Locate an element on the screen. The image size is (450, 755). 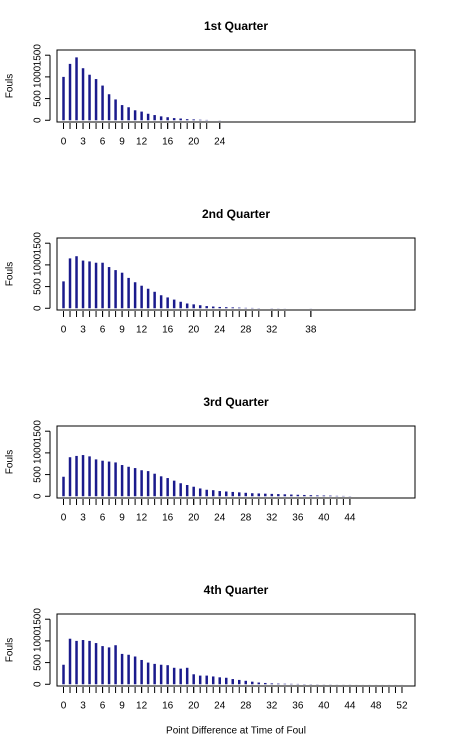
x-tick-label: 52 is located at coordinates (402, 706).